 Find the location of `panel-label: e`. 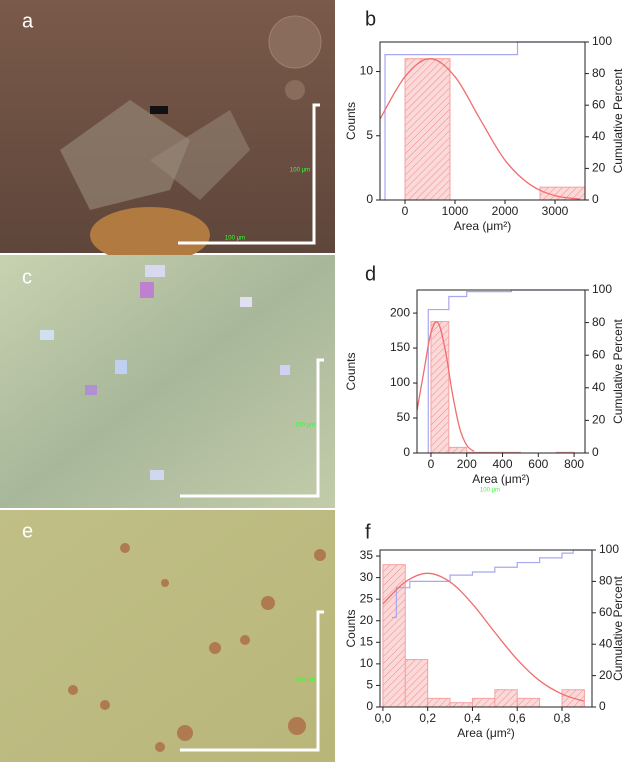

panel-label: e is located at coordinates (27, 531).